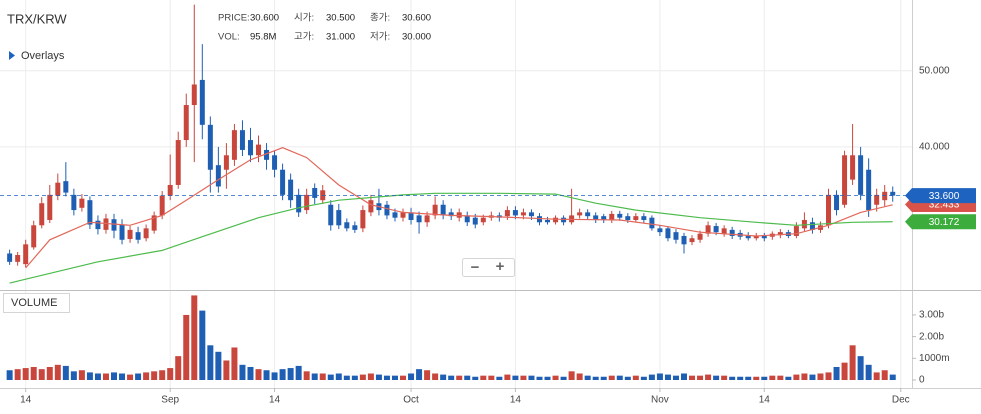  I want to click on volume-tick-label: 2.00b, so click(931, 336).